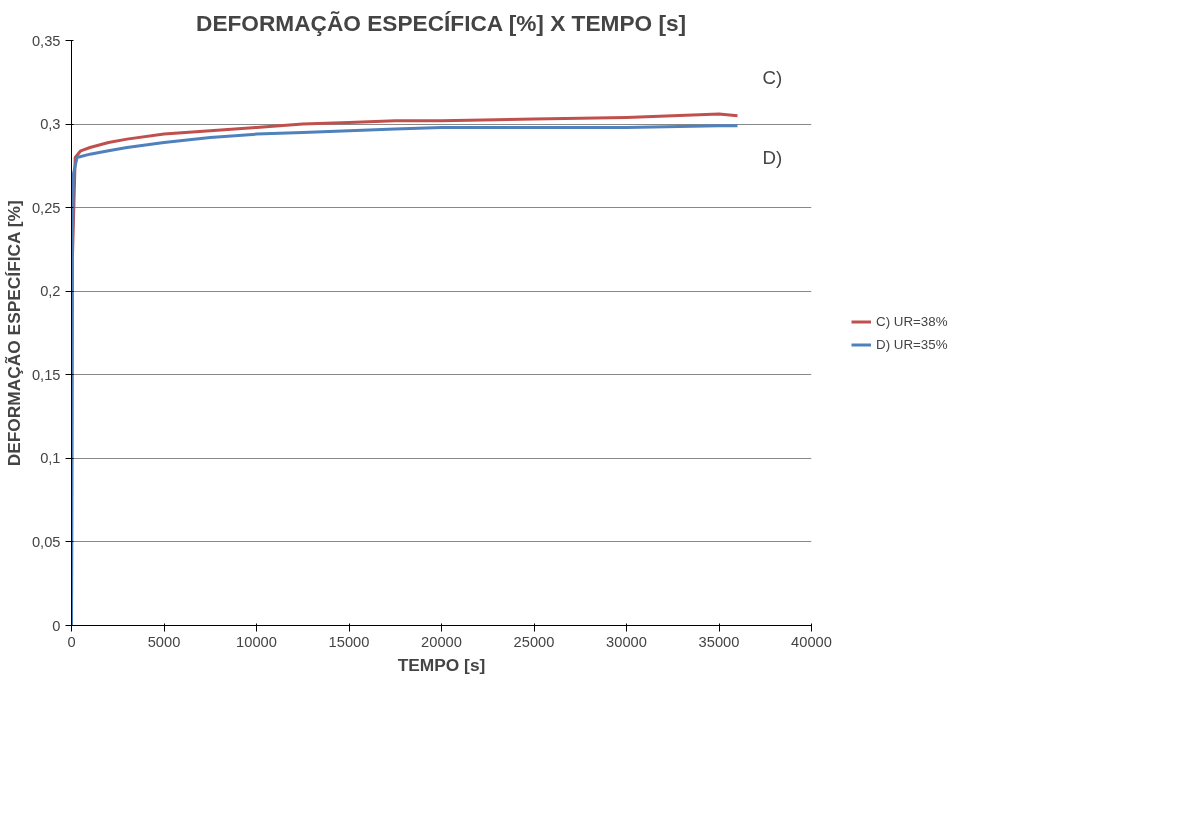 The height and width of the screenshot is (816, 1177). Describe the element at coordinates (50, 291) in the screenshot. I see `y-tick-label: 0,2` at that location.